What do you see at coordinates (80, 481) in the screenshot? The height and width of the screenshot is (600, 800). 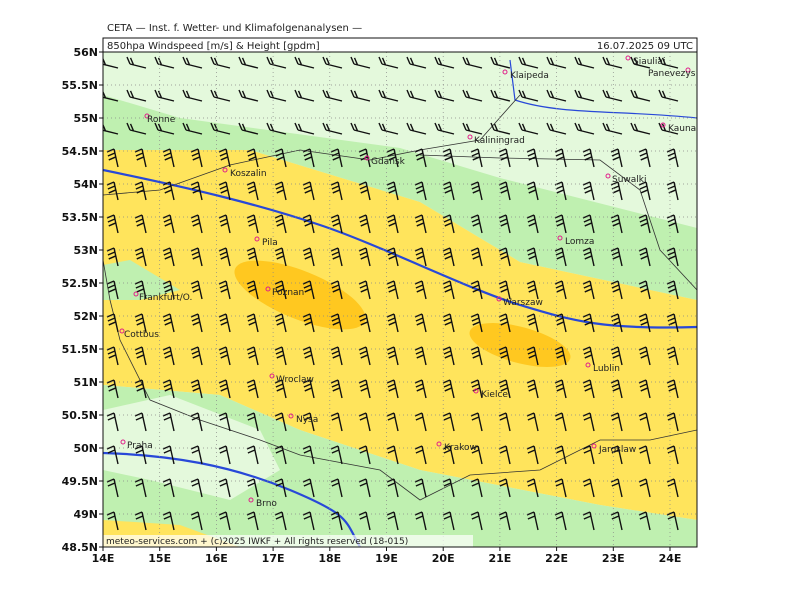 I see `lat-label: 49.5N` at bounding box center [80, 481].